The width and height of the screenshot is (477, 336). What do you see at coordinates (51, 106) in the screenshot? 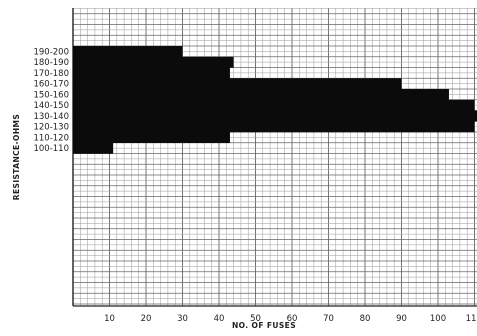
I see `y-tick-label: 140-150` at bounding box center [51, 106].